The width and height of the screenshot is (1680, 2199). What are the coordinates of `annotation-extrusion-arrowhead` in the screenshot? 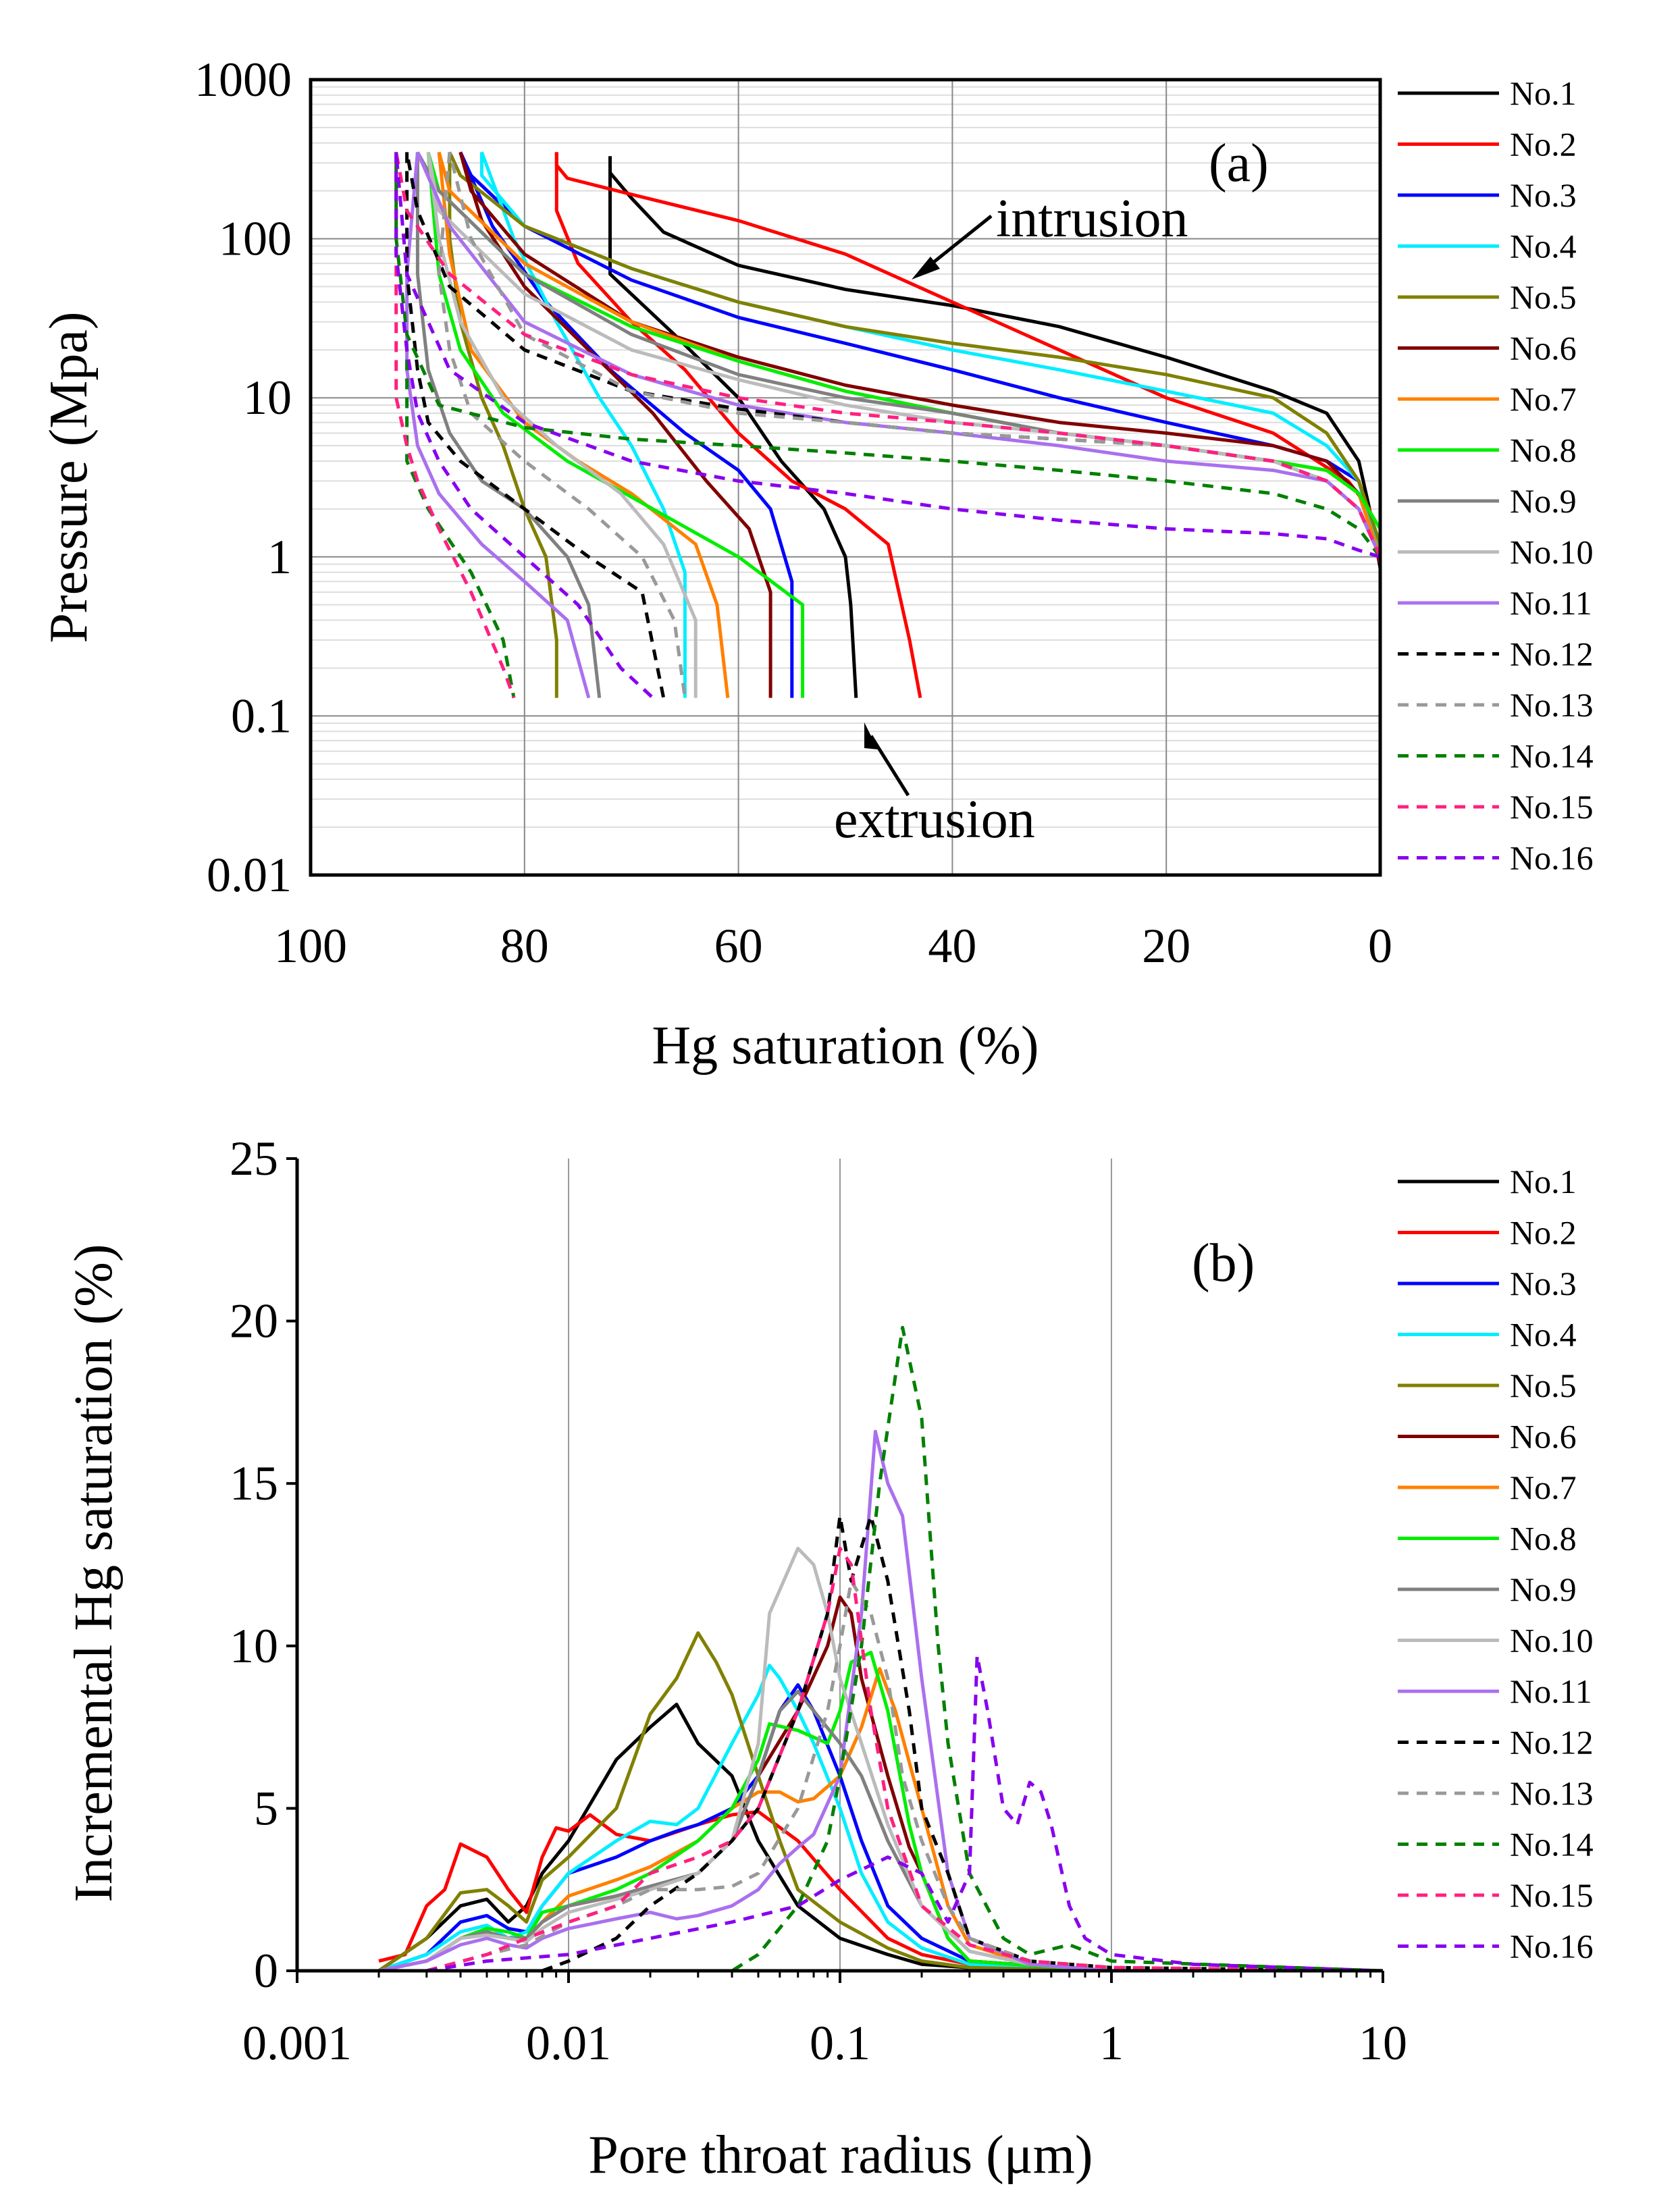 It's located at (871, 735).